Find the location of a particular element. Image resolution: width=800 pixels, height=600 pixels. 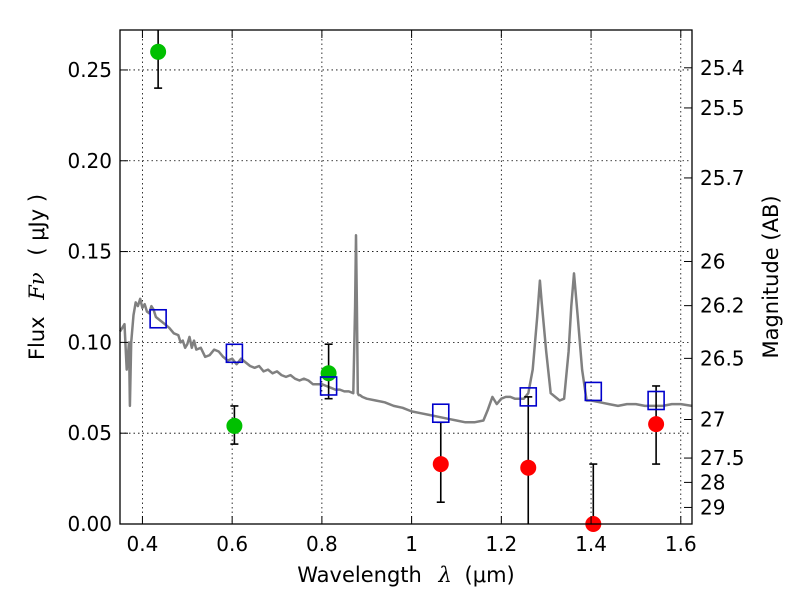

y2-tick-label: 26 is located at coordinates (712, 261).